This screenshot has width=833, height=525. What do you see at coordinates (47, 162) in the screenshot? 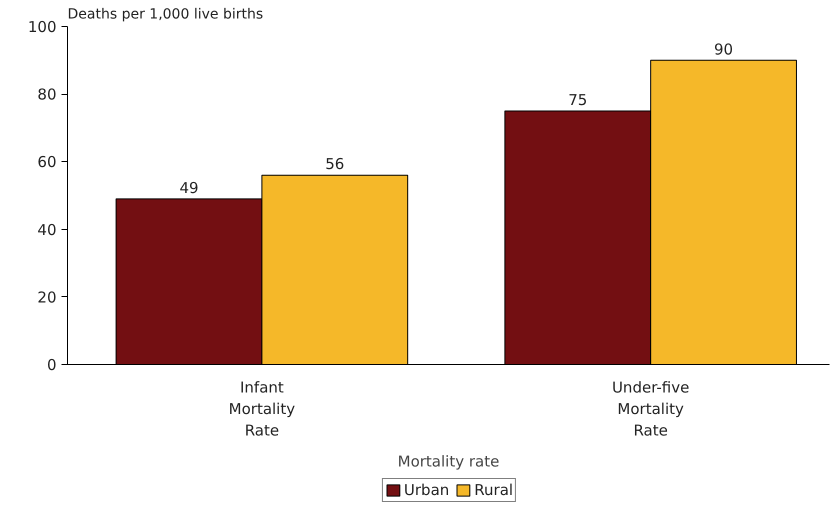
I see `y-tick-label: 60` at bounding box center [47, 162].